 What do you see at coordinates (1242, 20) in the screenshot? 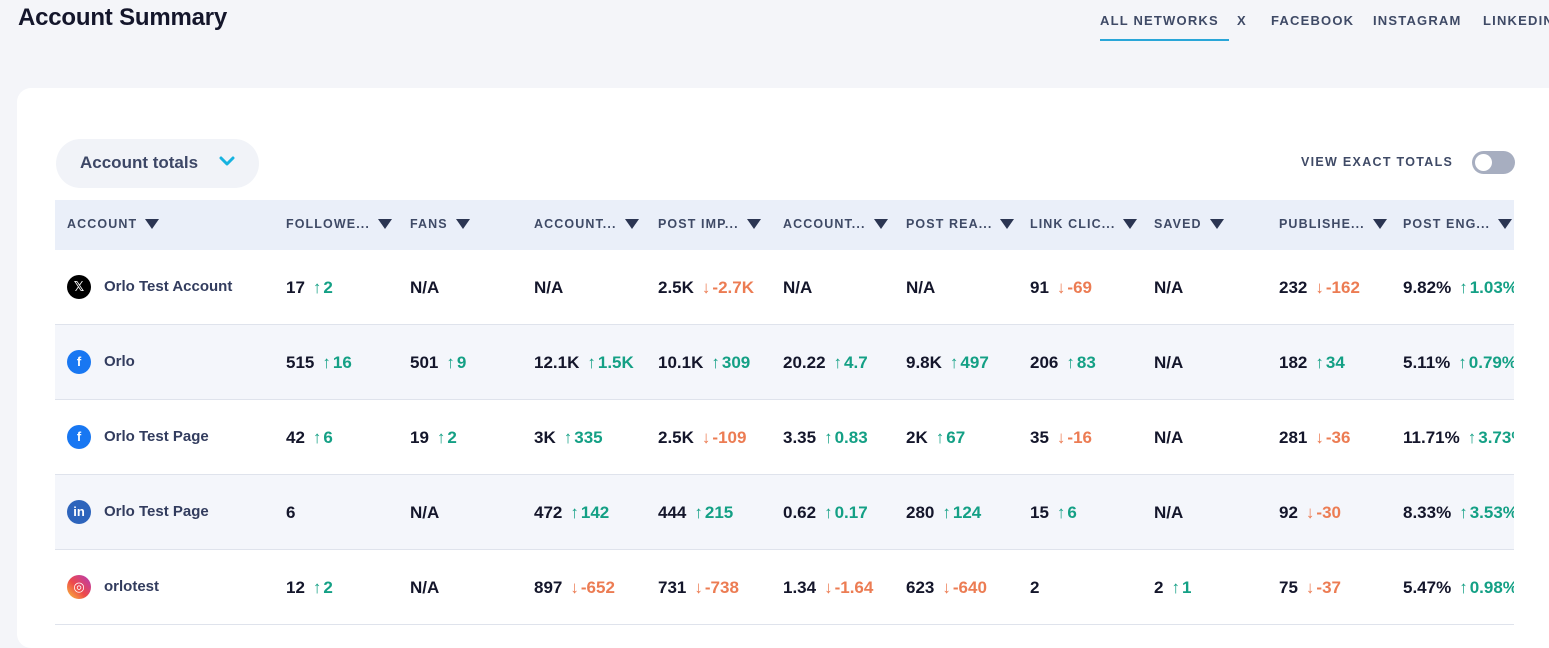
I see `tab-x: X` at bounding box center [1242, 20].